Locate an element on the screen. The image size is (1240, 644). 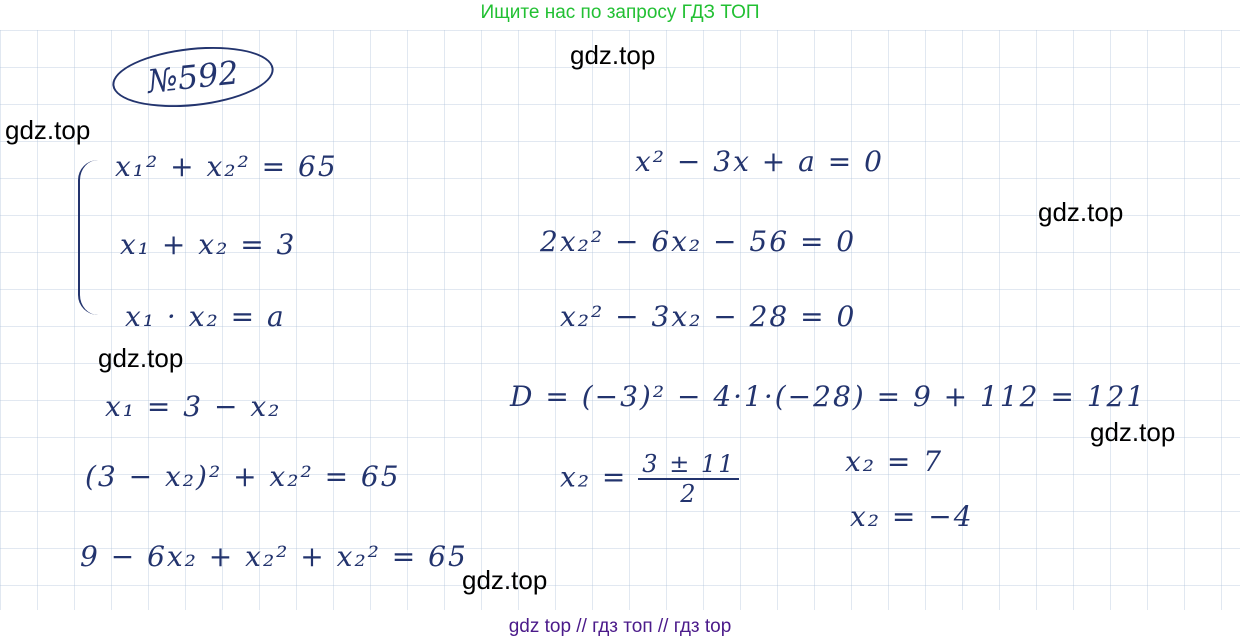
system-eq-2: x₁ + x₂ = 3 is located at coordinates (208, 244).